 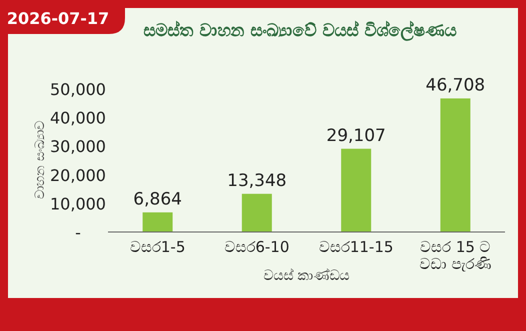 I want to click on chart-title: සමස්ත වාහන සංඛ්‍යාවේ වයස් විශ්ලේෂණය, so click(x=300, y=31).